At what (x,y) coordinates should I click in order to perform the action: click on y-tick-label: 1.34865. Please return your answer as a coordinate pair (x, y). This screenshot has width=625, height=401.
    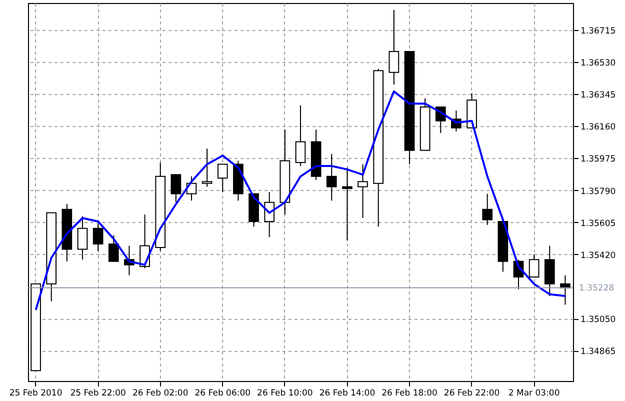
    Looking at the image, I should click on (598, 352).